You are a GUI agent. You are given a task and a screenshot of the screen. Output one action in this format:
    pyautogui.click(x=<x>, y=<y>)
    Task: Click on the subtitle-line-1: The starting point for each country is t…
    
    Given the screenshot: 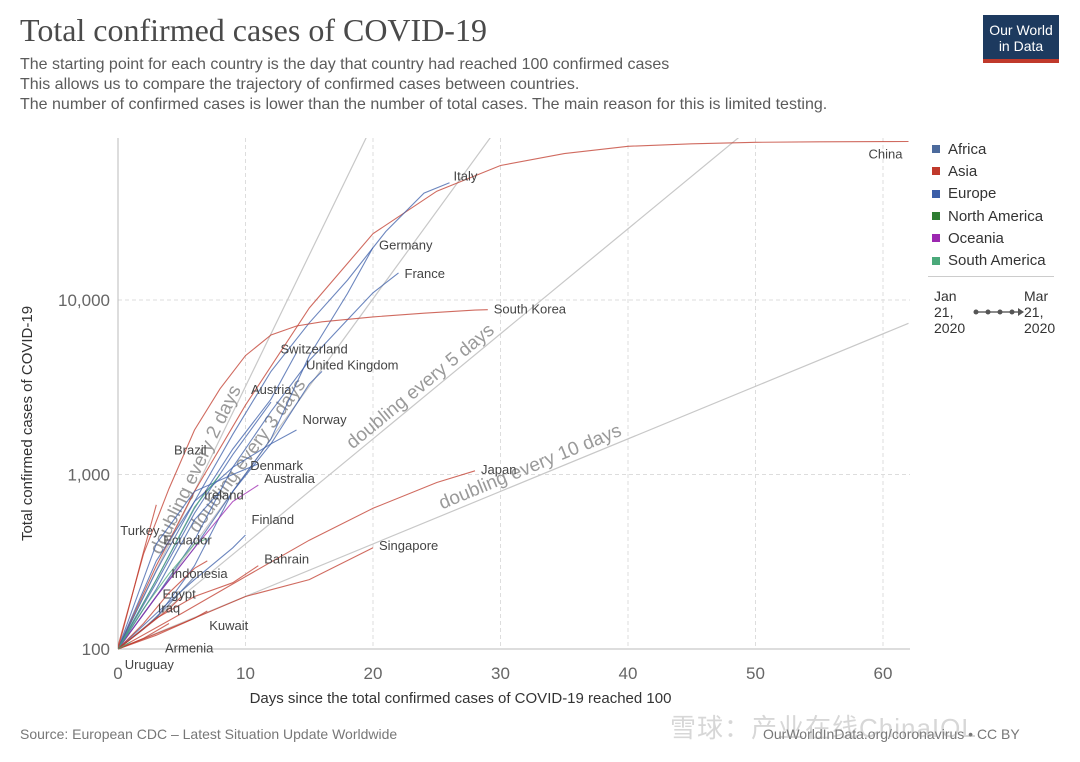 What is the action you would take?
    pyautogui.click(x=345, y=64)
    